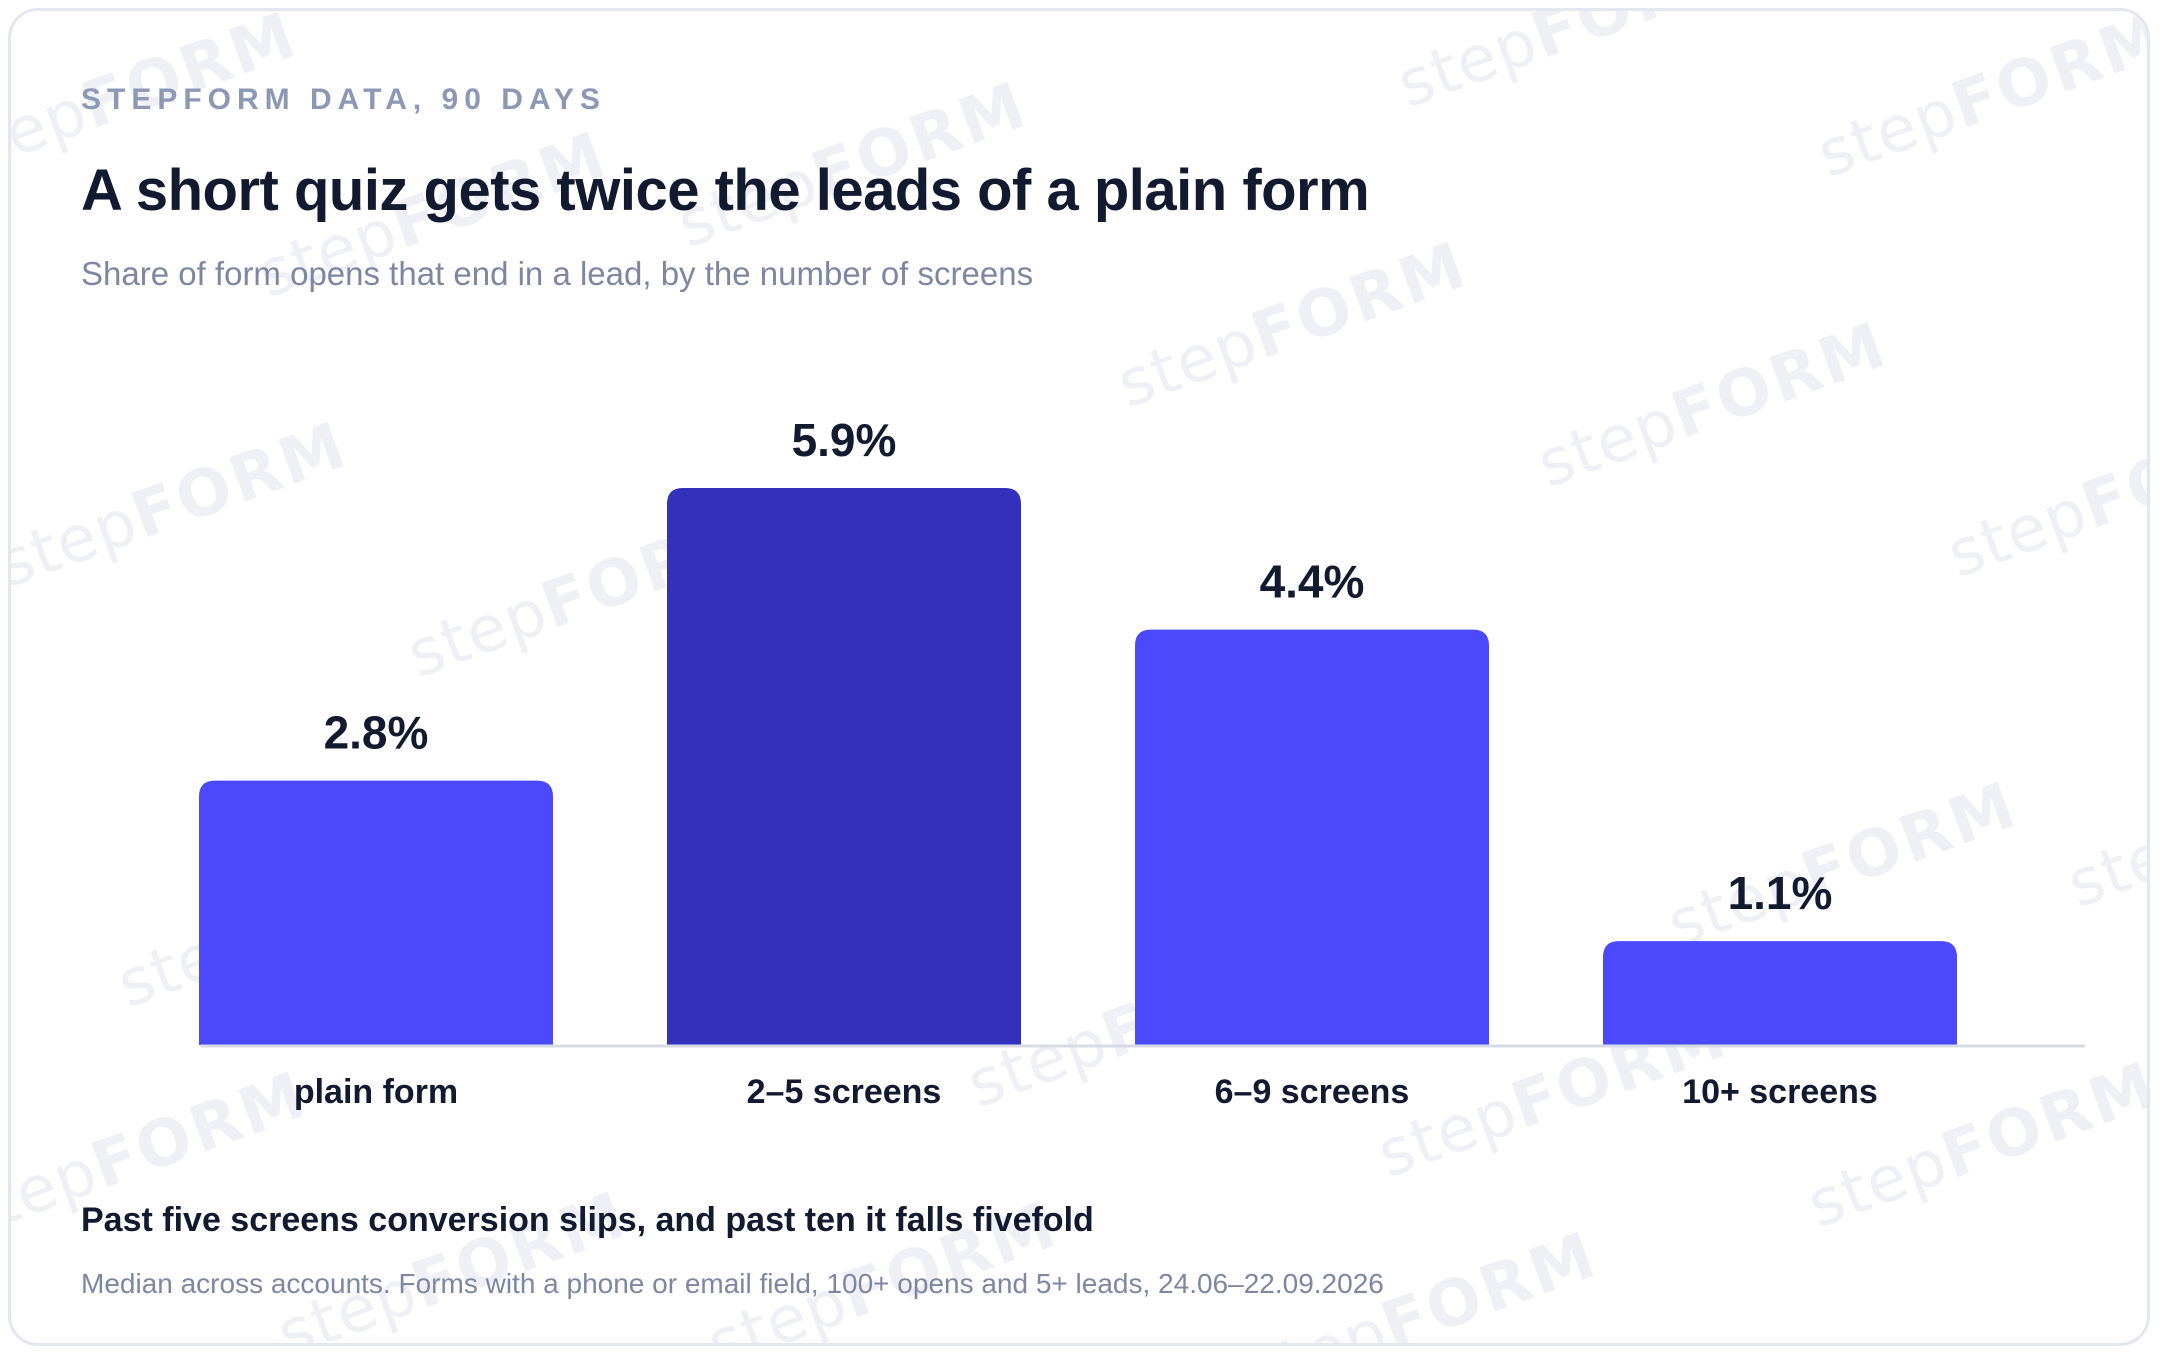 The width and height of the screenshot is (2160, 1356). I want to click on category-tick-label: plain form, so click(376, 1092).